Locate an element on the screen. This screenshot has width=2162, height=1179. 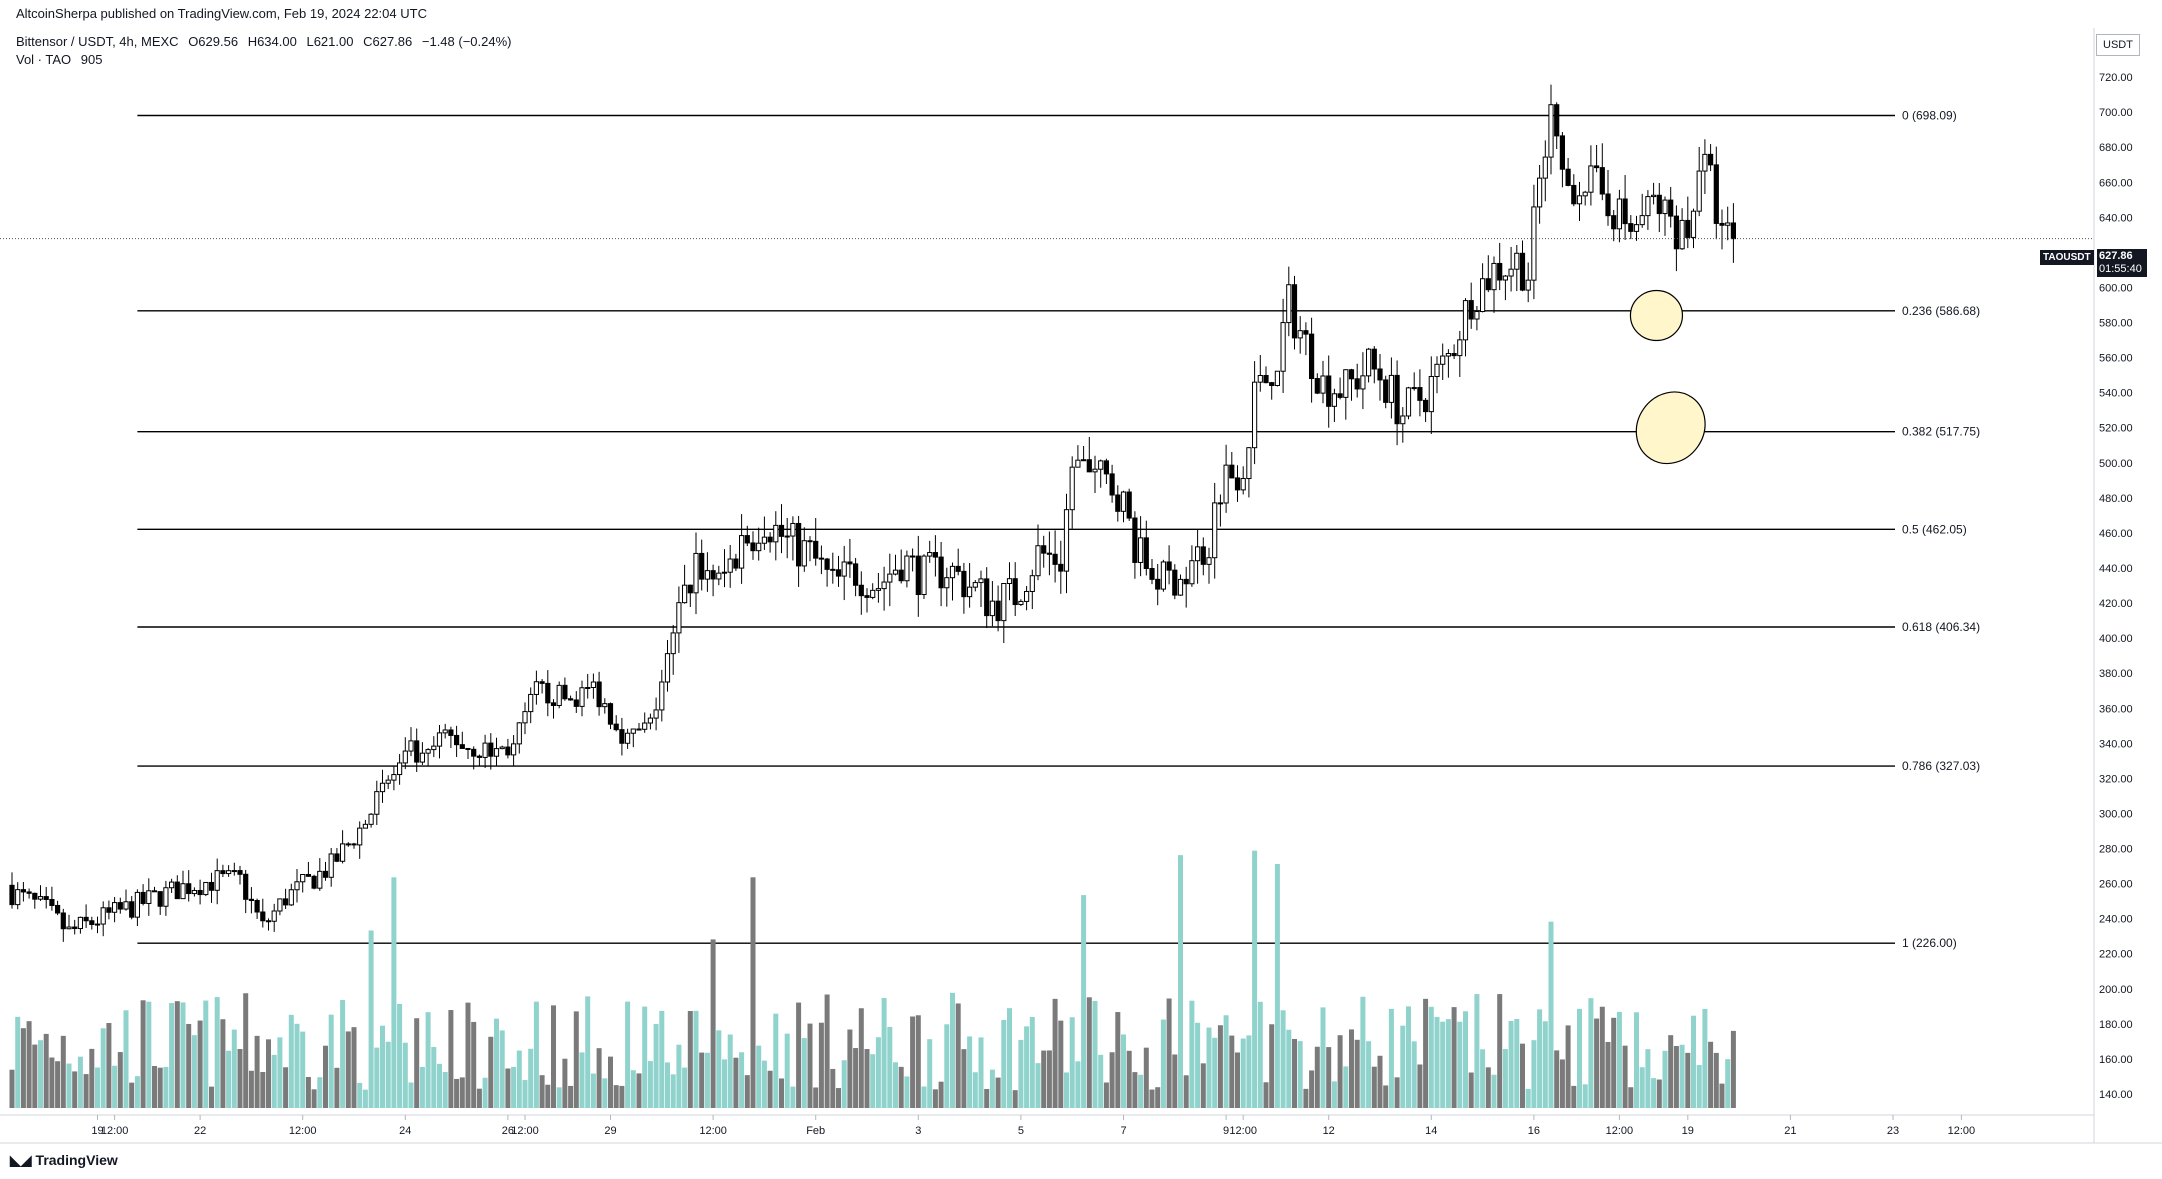
tradingview-logo: ◣◢ TradingView is located at coordinates (64, 1160).